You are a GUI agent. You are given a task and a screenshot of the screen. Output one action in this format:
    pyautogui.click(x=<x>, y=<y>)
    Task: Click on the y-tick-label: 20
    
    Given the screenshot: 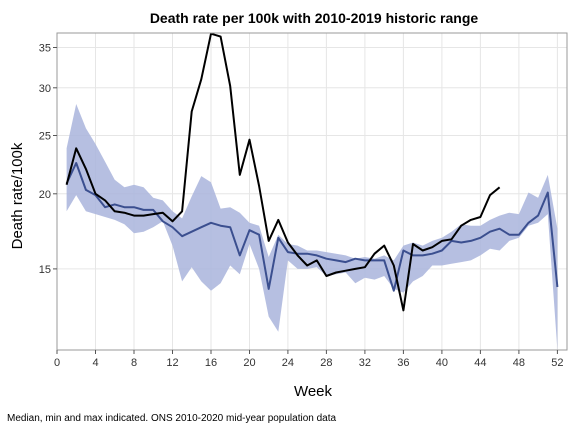 What is the action you would take?
    pyautogui.click(x=45, y=195)
    